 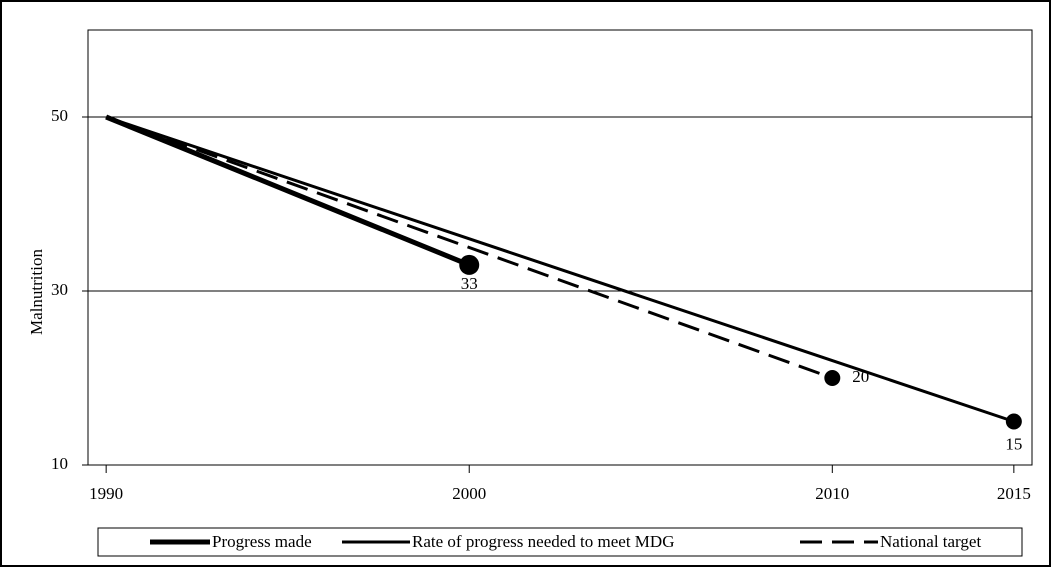 I want to click on x-tick-label: 2000, so click(x=469, y=493).